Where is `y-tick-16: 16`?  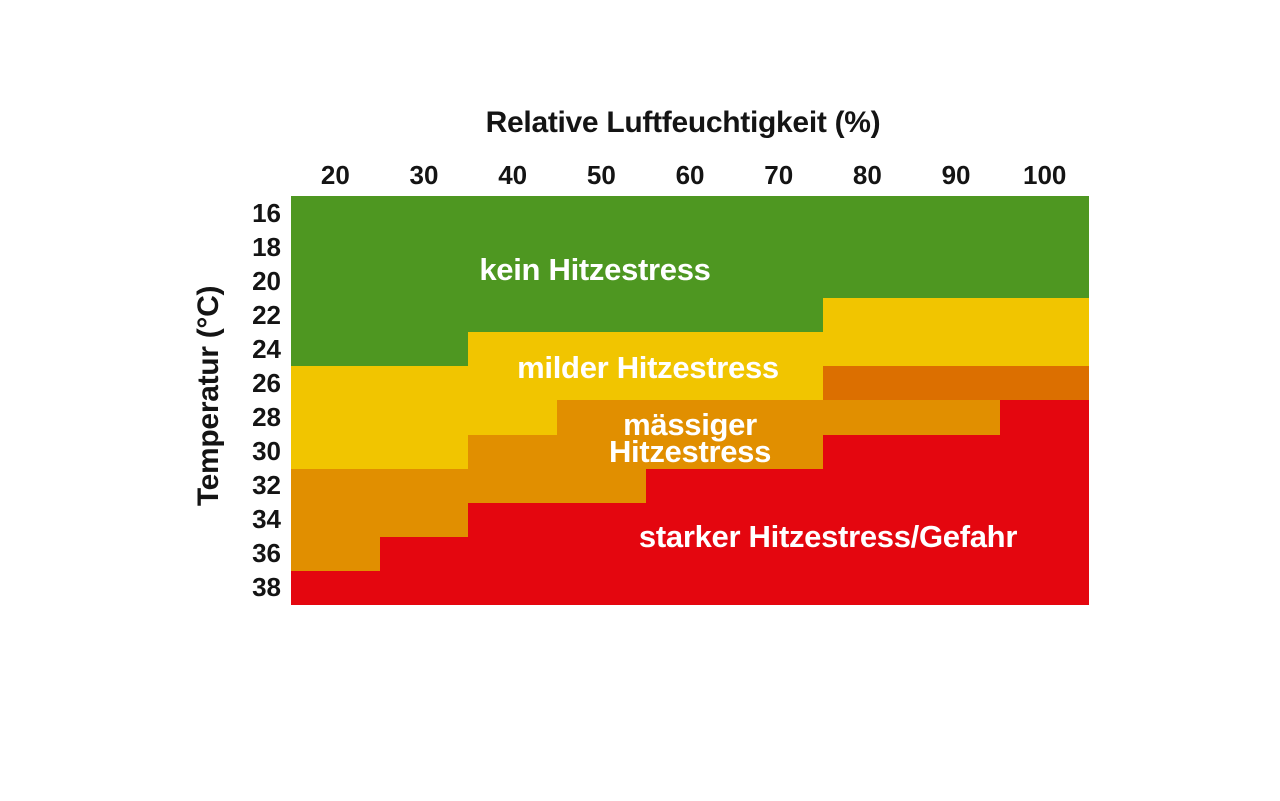
y-tick-16: 16 is located at coordinates (266, 212).